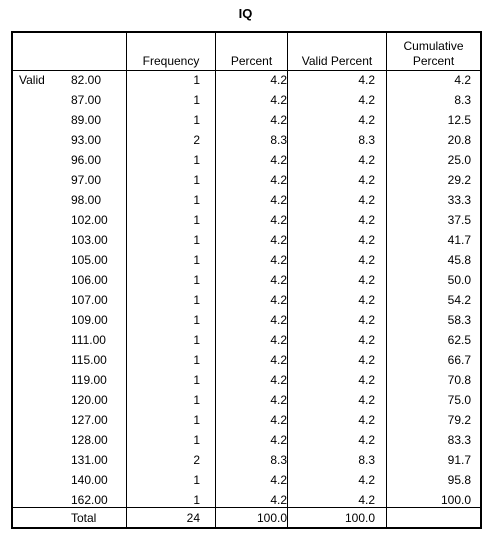 The image size is (491, 538). I want to click on cumulative-percent-cell: 33.3, so click(459, 200).